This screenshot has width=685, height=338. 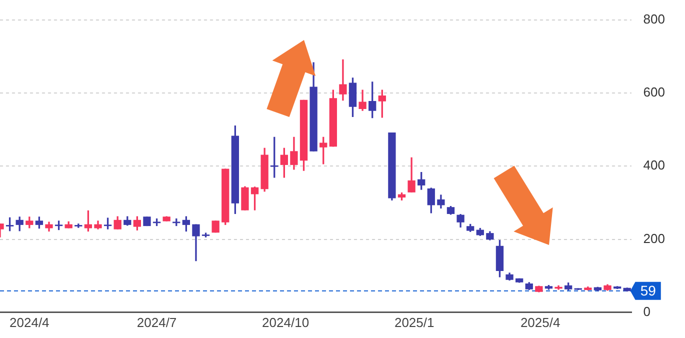 What do you see at coordinates (648, 290) in the screenshot?
I see `ref-line-label: 59` at bounding box center [648, 290].